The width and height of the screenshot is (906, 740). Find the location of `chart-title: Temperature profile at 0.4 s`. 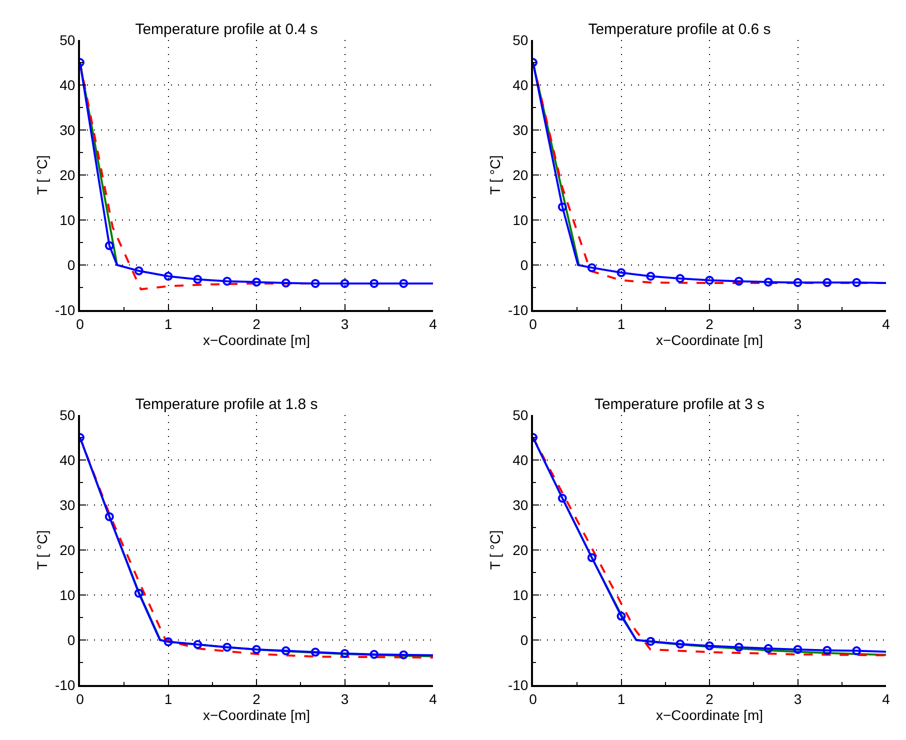

chart-title: Temperature profile at 0.4 s is located at coordinates (226, 29).